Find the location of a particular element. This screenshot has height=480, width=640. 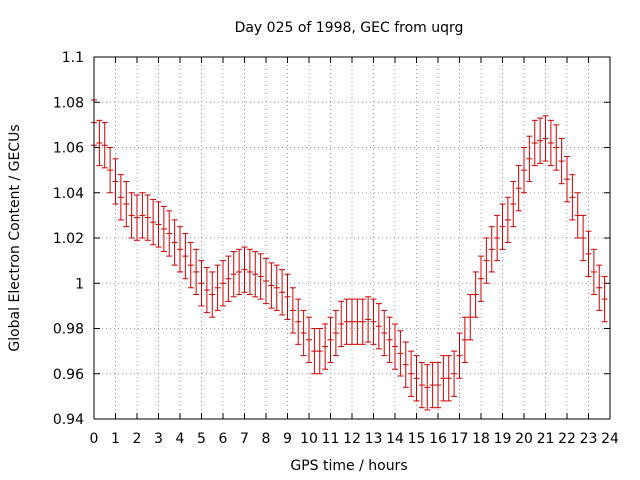

x-tick-label: 13 is located at coordinates (374, 439).